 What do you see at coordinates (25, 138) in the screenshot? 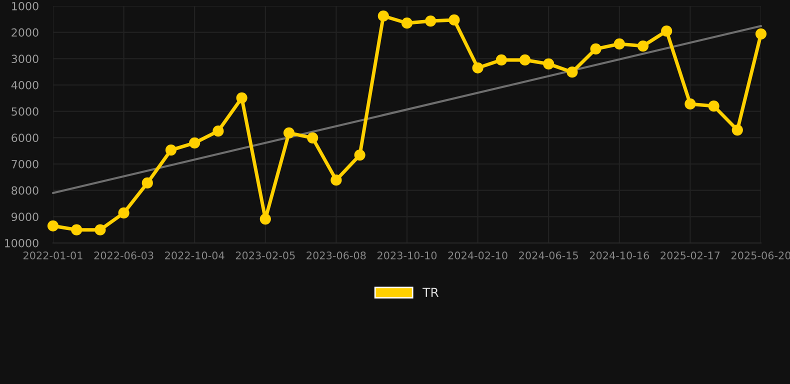
I see `y-tick-label: 6000` at bounding box center [25, 138].